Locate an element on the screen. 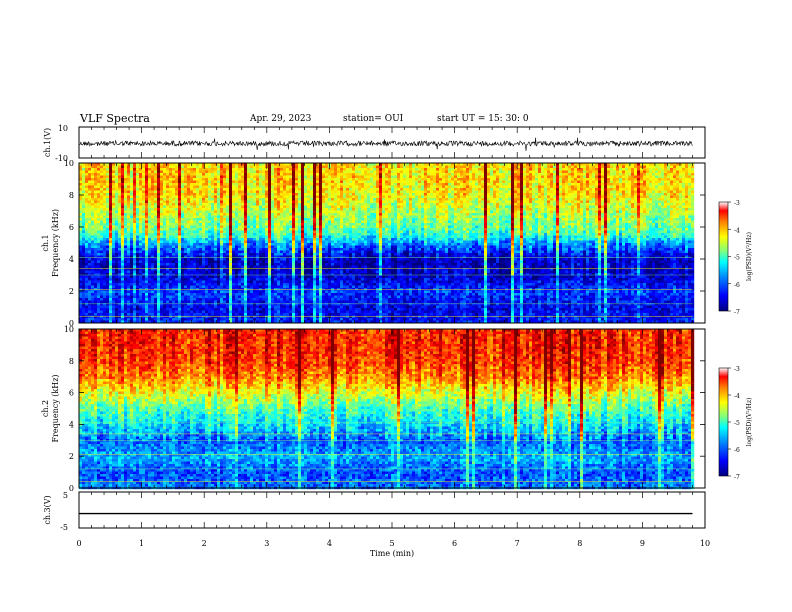 The width and height of the screenshot is (792, 612). ch1-waveform-ylabel: ch.1(V) is located at coordinates (47, 142).